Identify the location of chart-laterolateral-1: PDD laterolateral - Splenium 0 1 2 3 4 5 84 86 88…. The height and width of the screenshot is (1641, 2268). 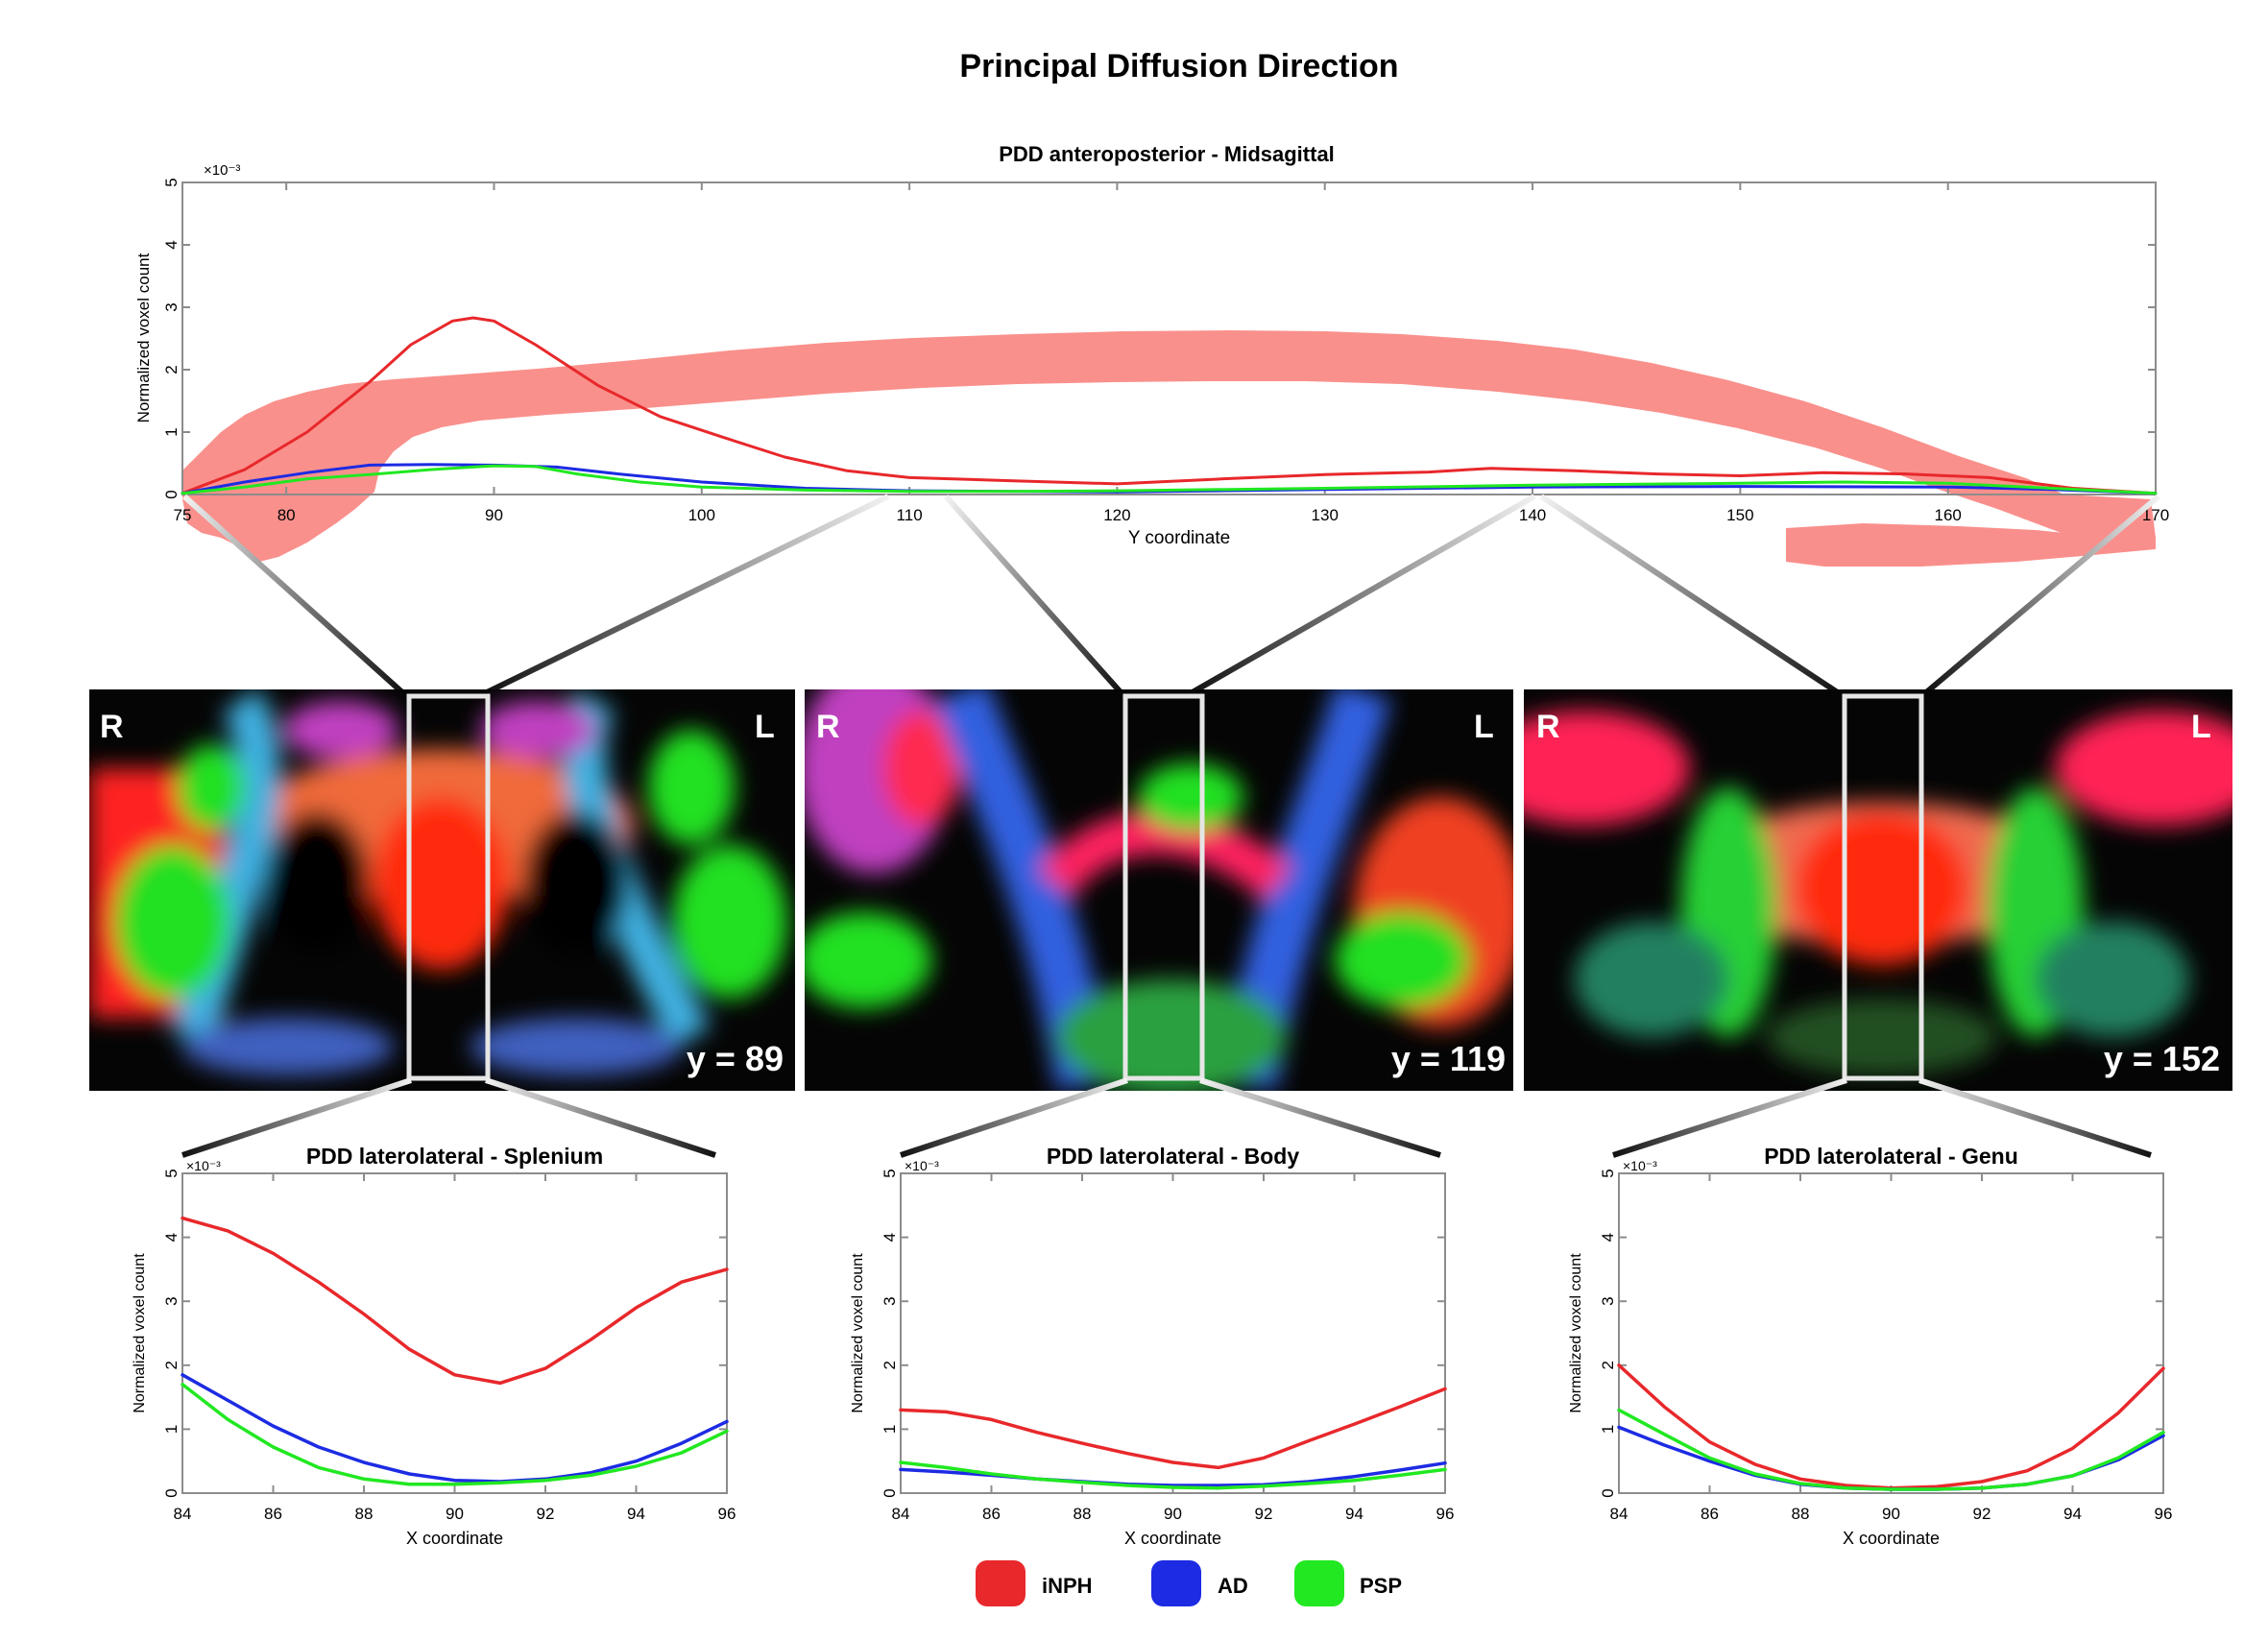
(434, 1346).